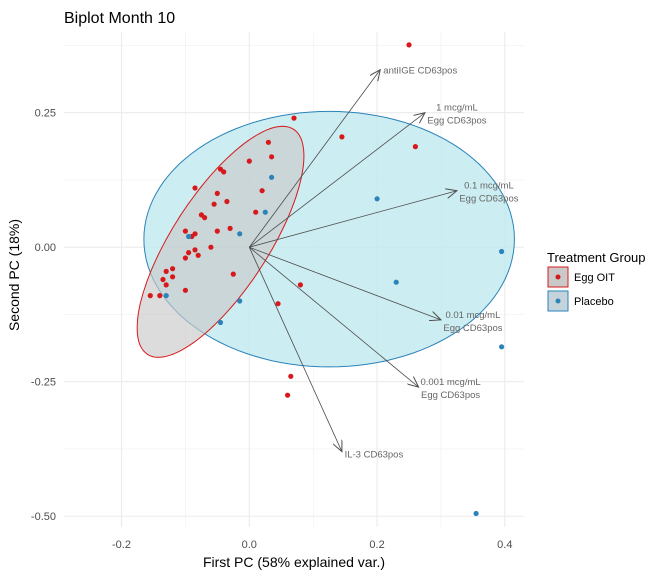  Describe the element at coordinates (594, 302) in the screenshot. I see `legend-label-placebo: Placebo` at that location.